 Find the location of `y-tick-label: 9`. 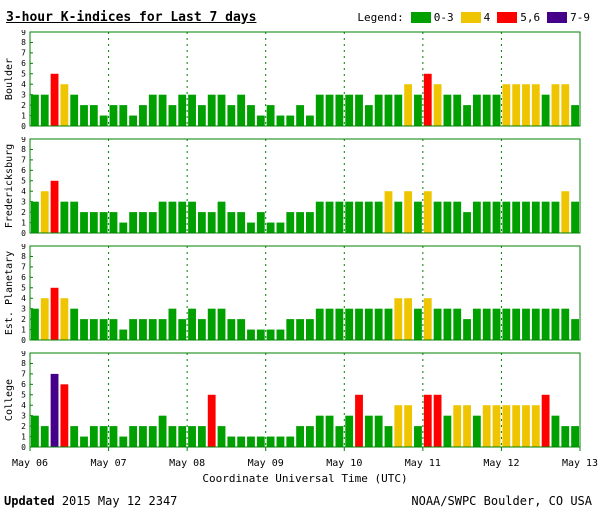

y-tick-label: 9 is located at coordinates (23, 247).